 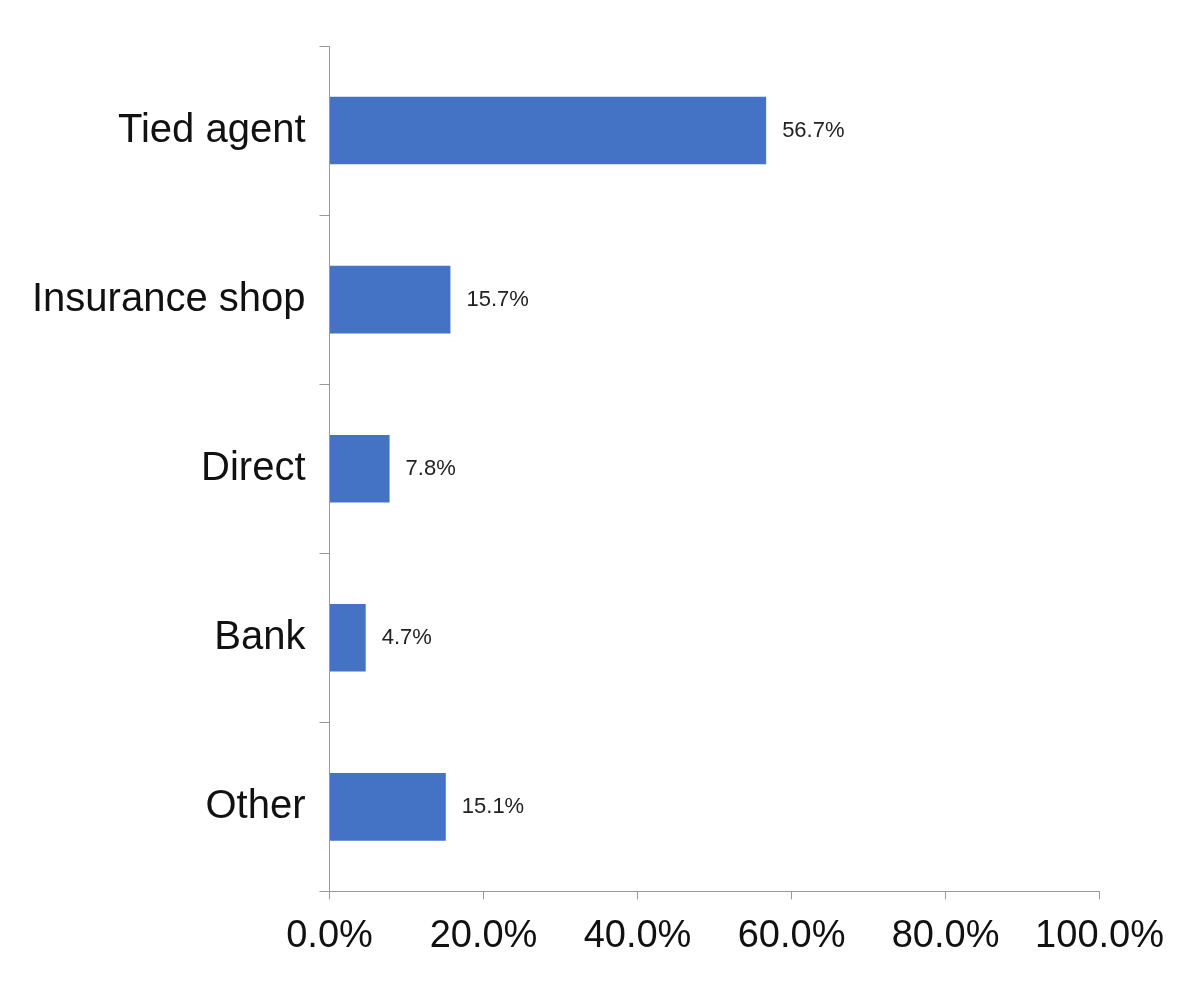 I want to click on data-label: 15.7%, so click(x=497, y=298).